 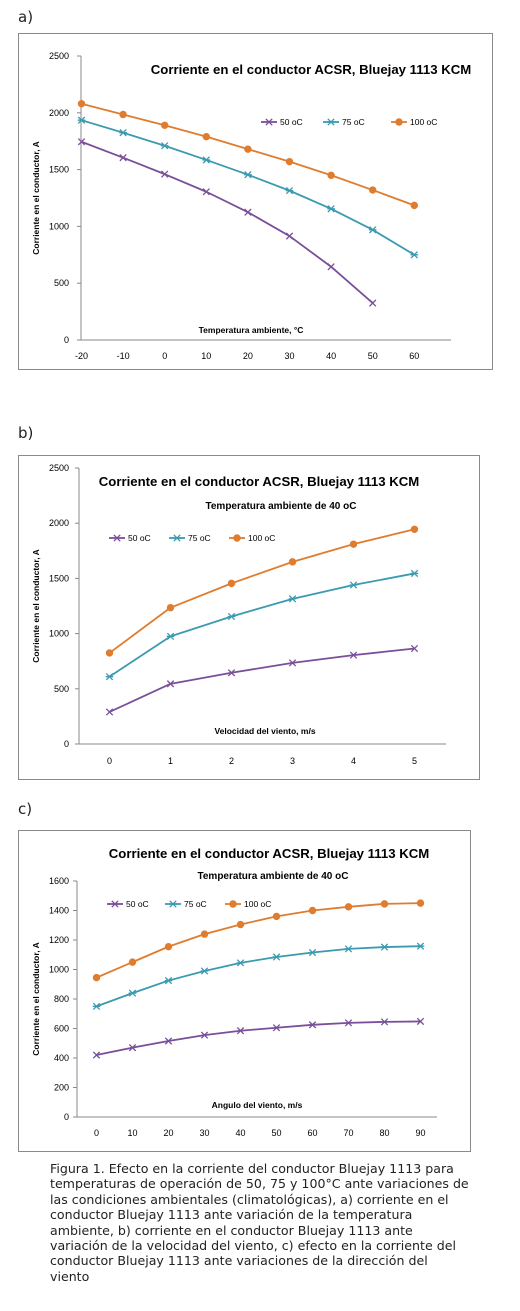 I want to click on x-tick-label: 90, so click(x=420, y=1133).